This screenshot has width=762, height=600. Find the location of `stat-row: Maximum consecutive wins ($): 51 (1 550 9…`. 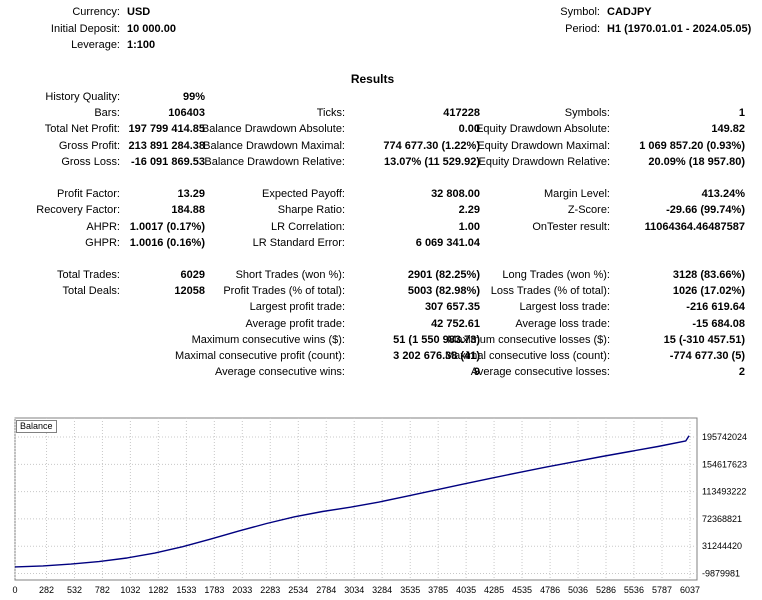

stat-row: Maximum consecutive wins ($): 51 (1 550 9… is located at coordinates (381, 340).